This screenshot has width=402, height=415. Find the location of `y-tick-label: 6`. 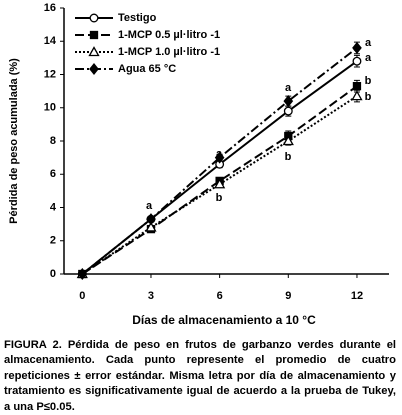

y-tick-label: 6 is located at coordinates (53, 174).